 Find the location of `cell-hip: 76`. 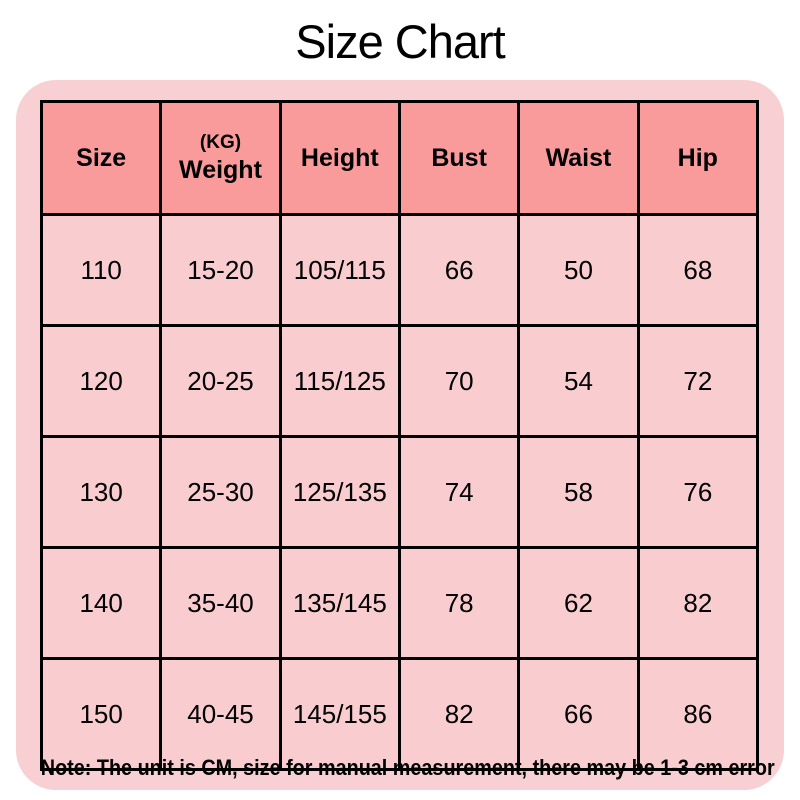

cell-hip: 76 is located at coordinates (698, 492).